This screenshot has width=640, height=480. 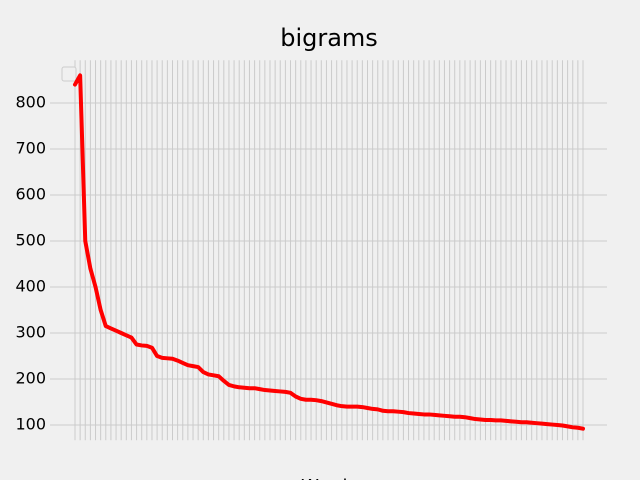 What do you see at coordinates (30, 332) in the screenshot?
I see `y-tick-label: 300` at bounding box center [30, 332].